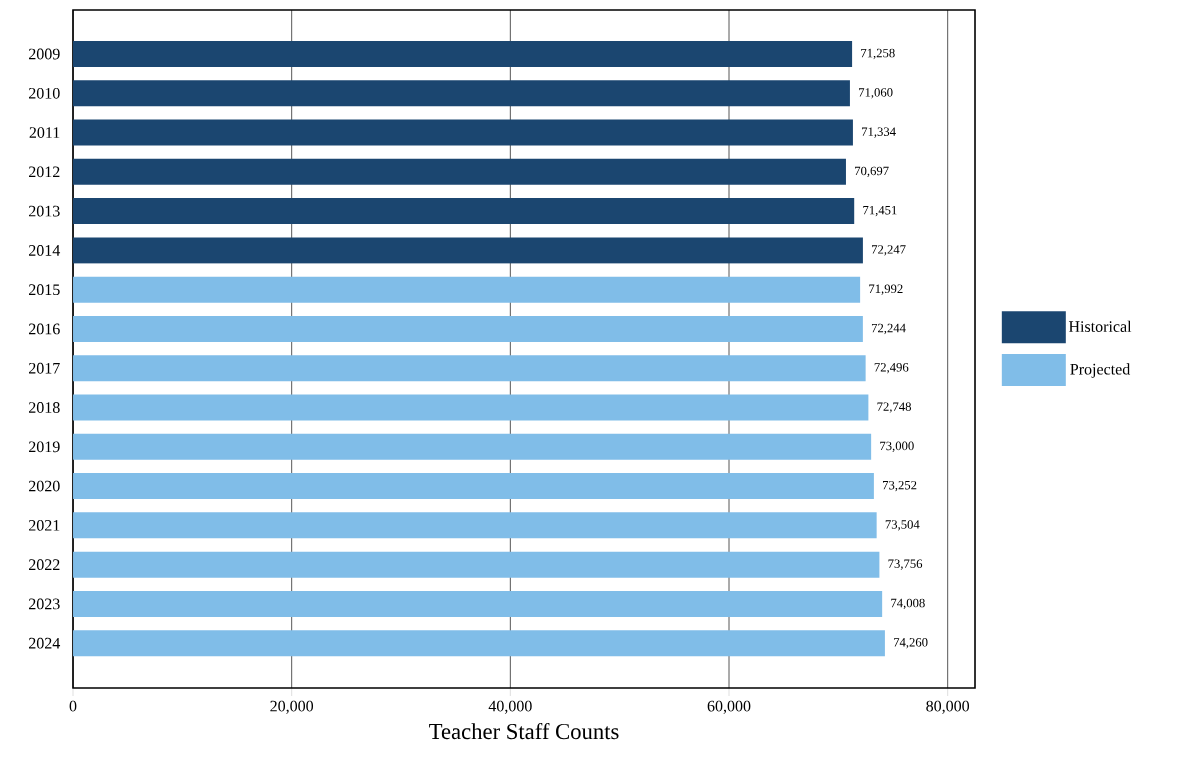 The height and width of the screenshot is (768, 1179). Describe the element at coordinates (876, 93) in the screenshot. I see `data-label: 71,060` at that location.